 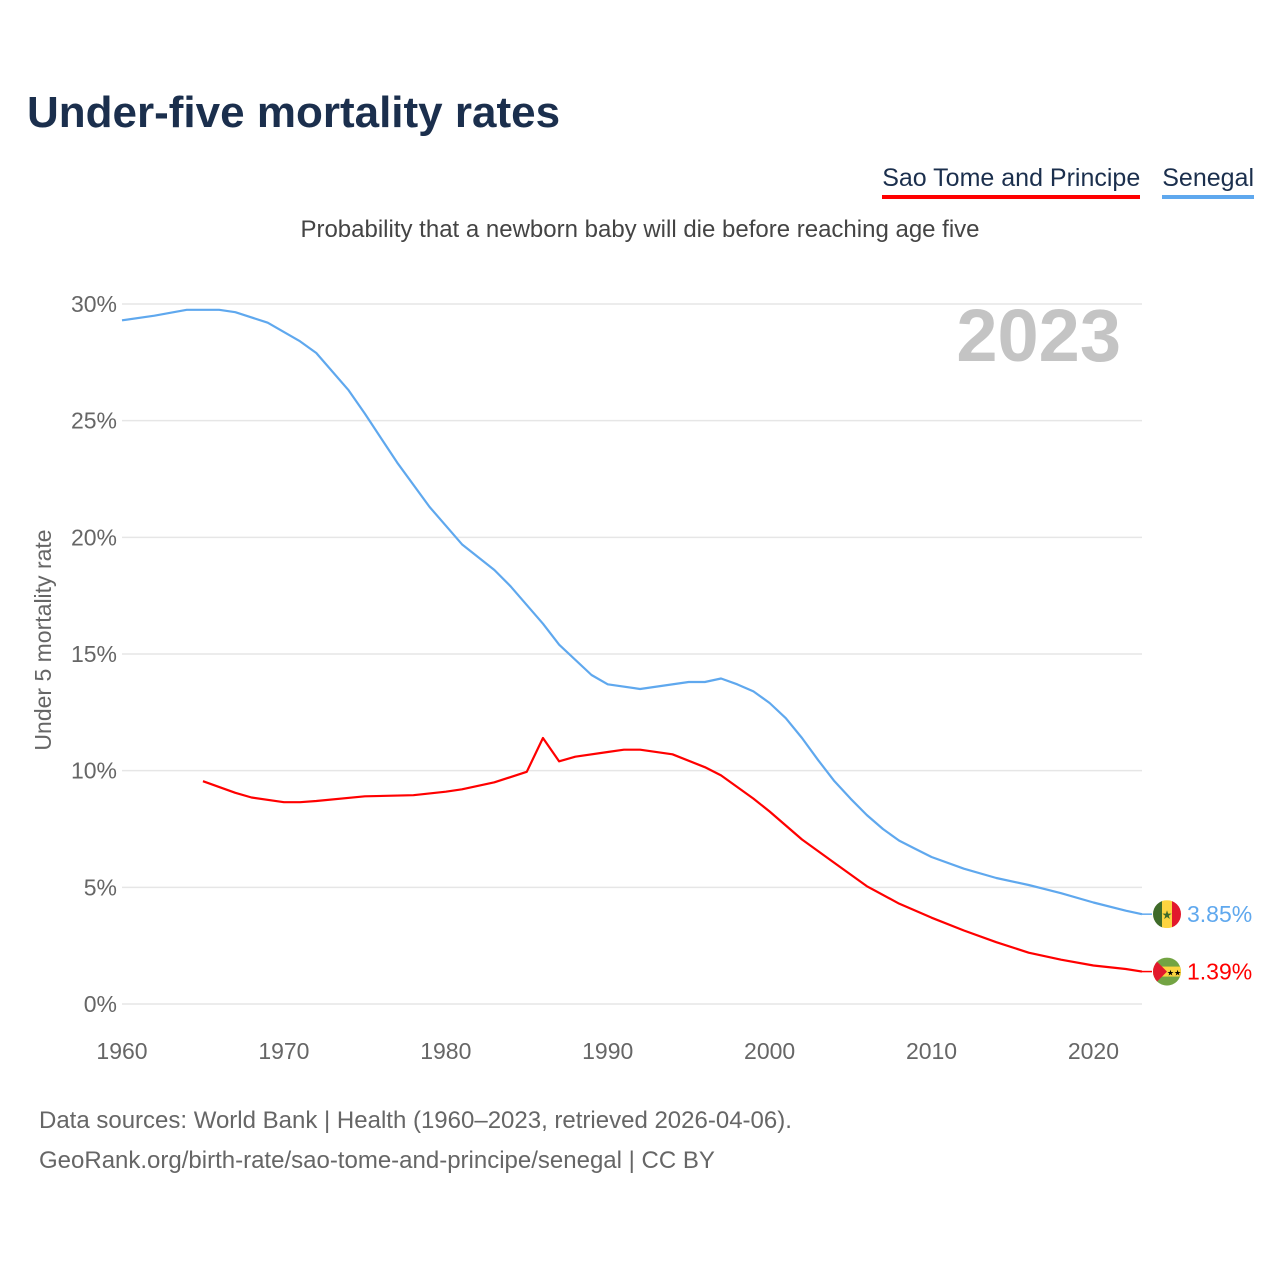 What do you see at coordinates (931, 1051) in the screenshot?
I see `x-tick-label: 2010` at bounding box center [931, 1051].